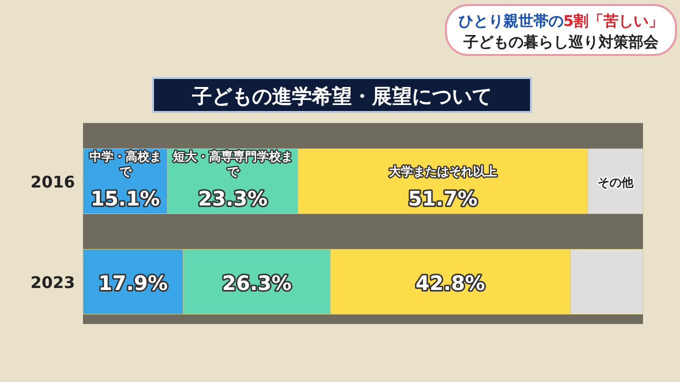 The image size is (680, 382). Describe the element at coordinates (341, 96) in the screenshot. I see `chart-title: 子どもの進学希望・展望について` at that location.